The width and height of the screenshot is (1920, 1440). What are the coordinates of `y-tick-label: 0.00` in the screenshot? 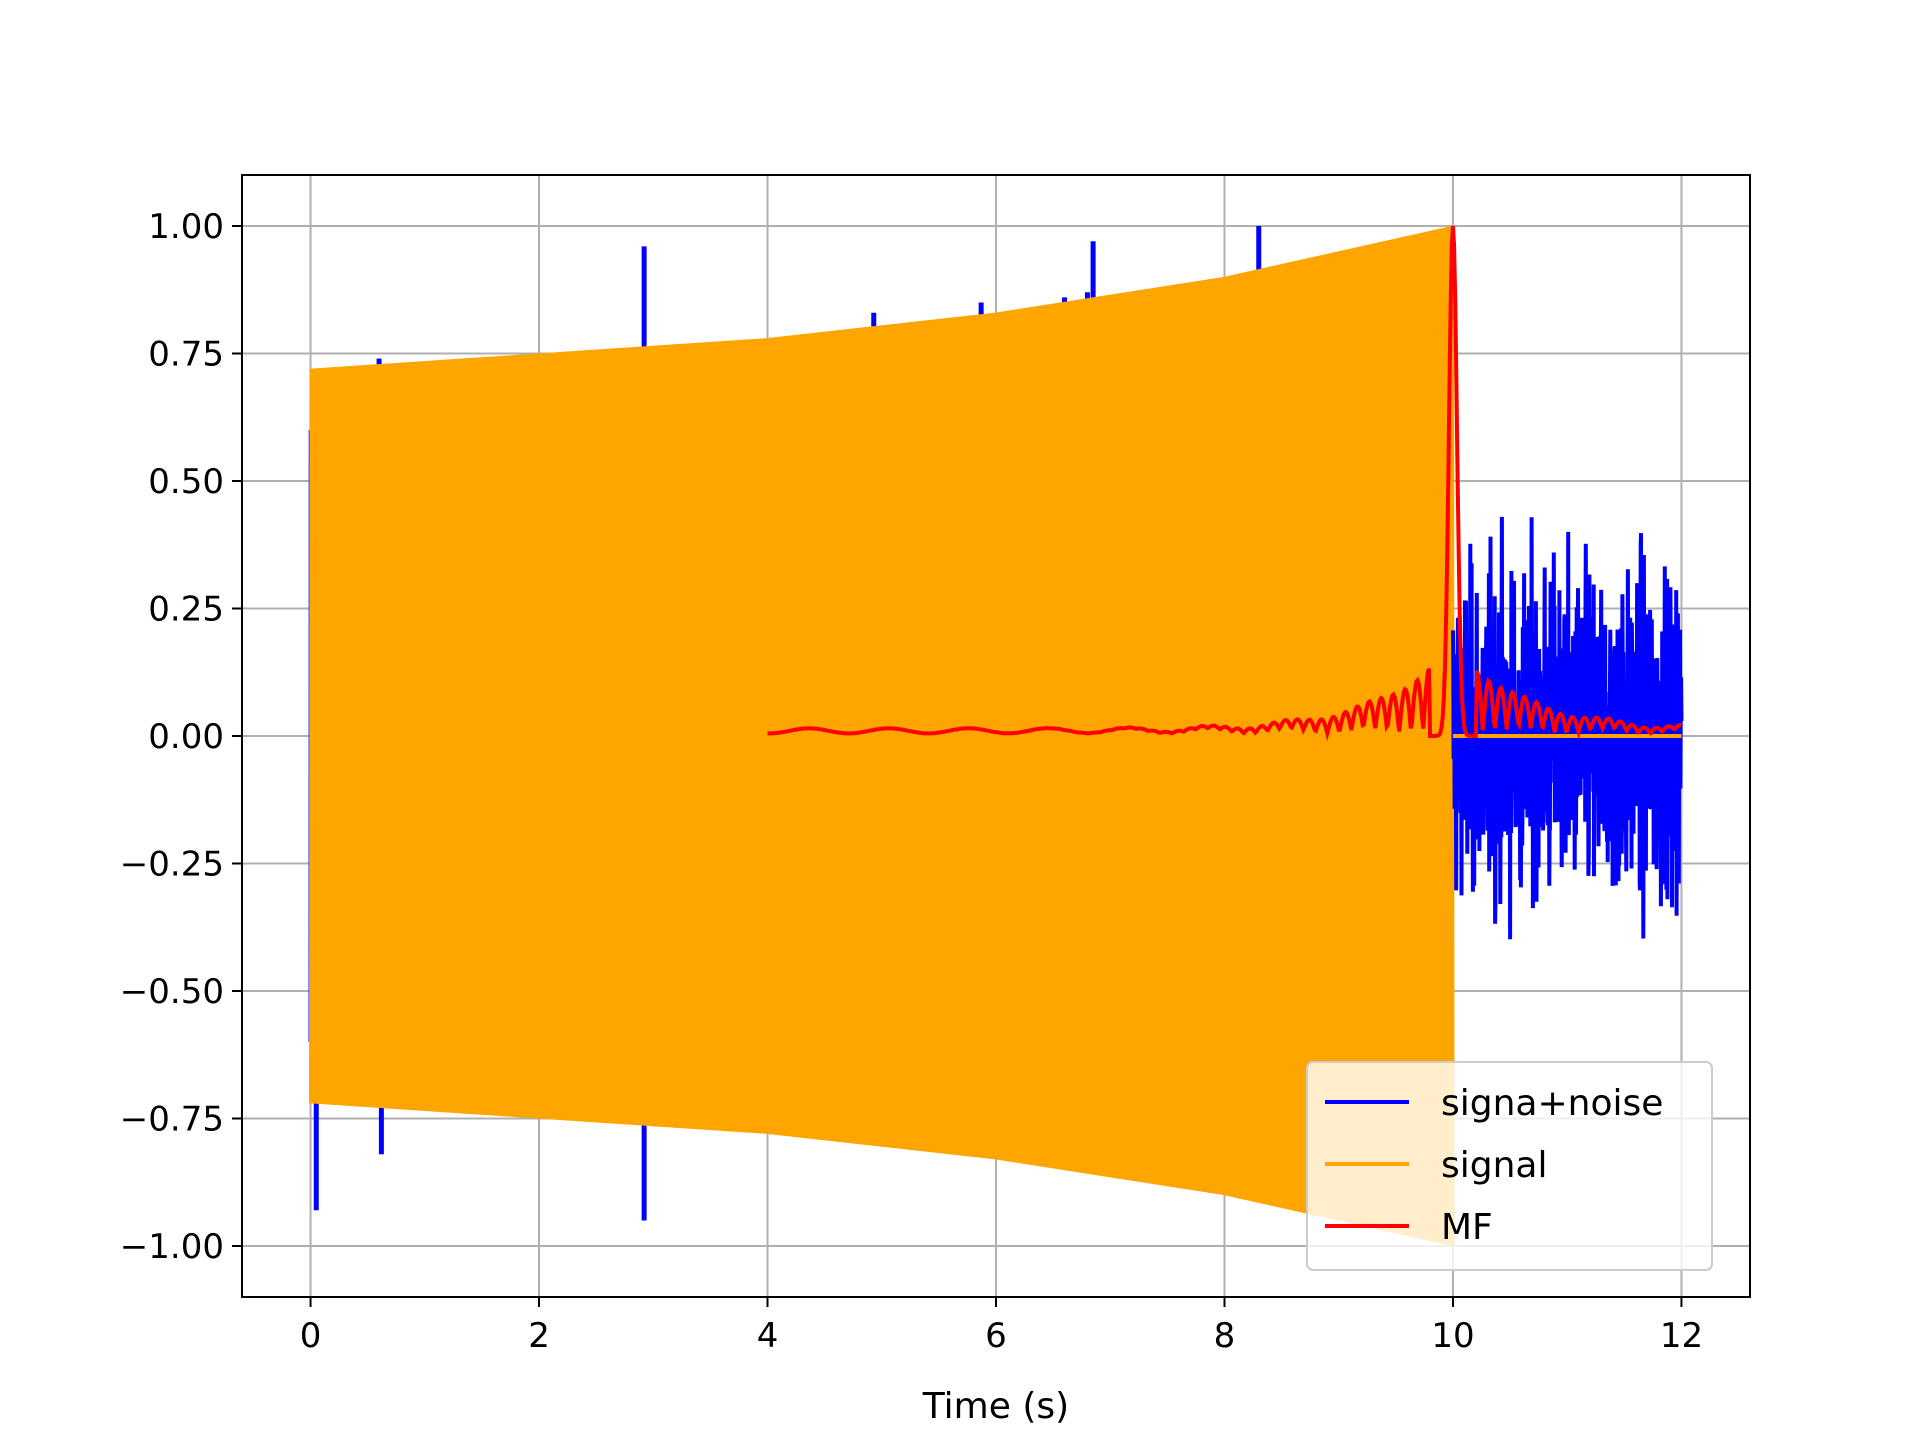 It's located at (186, 737).